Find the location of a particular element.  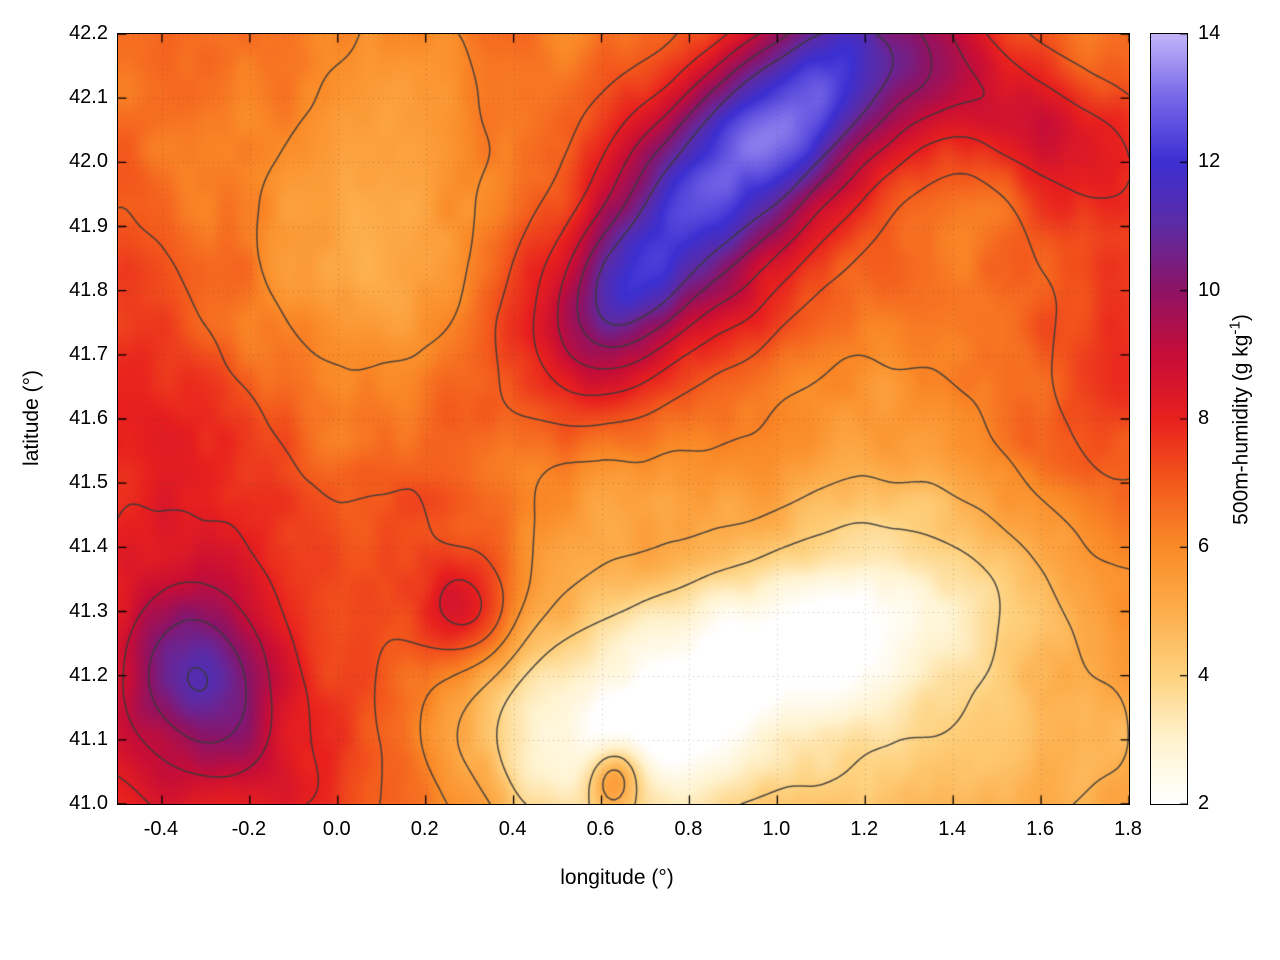

colorbar-label-superscript: -1 is located at coordinates (1235, 328).